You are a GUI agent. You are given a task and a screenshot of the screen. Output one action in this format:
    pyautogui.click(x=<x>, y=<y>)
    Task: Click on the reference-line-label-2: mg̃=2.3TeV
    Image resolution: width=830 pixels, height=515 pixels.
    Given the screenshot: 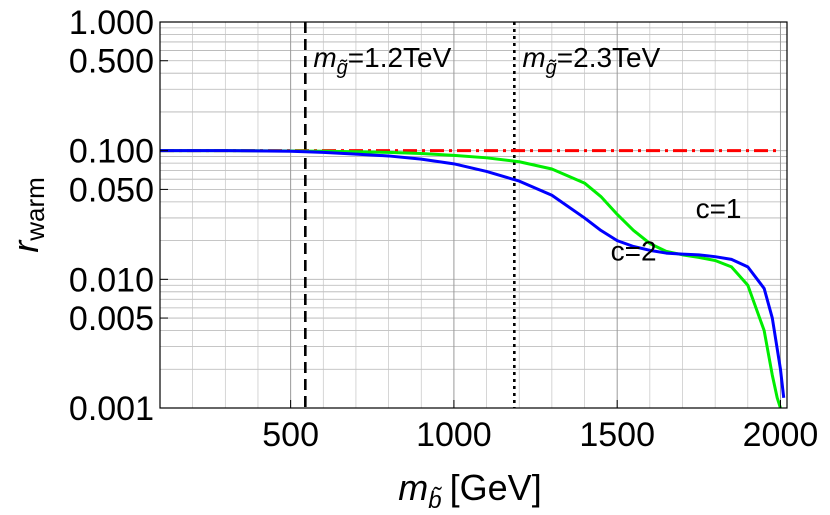 What is the action you would take?
    pyautogui.click(x=591, y=60)
    